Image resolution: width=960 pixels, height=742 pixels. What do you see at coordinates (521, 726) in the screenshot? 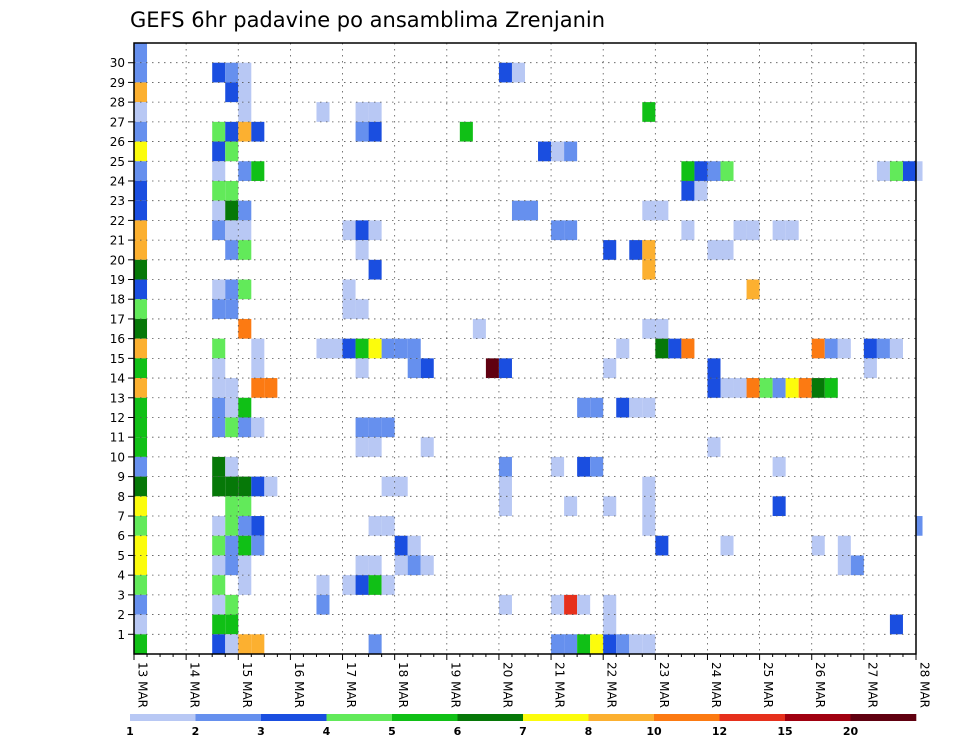
I see `colorbar: 1 2 3 4 5 6 7 8 10 12 15 20` at bounding box center [521, 726].